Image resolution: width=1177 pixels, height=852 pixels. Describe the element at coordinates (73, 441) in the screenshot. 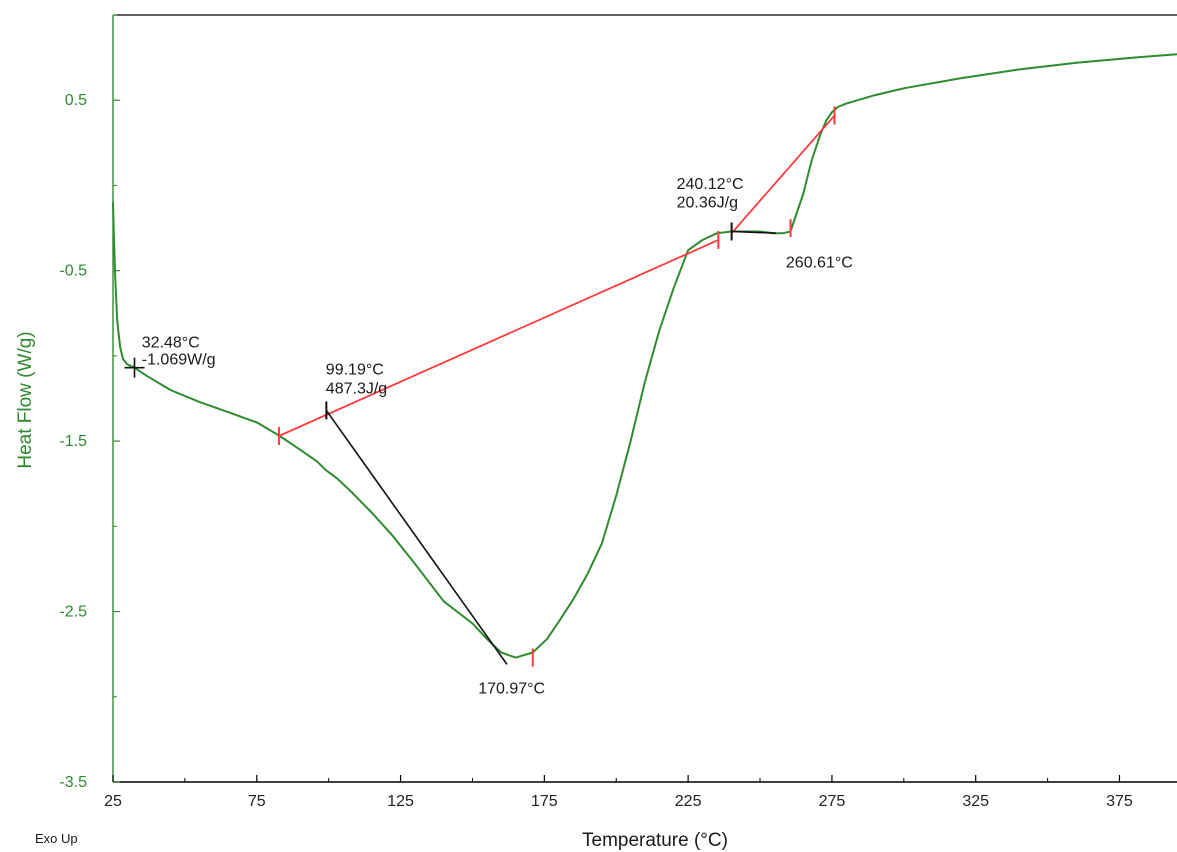

I see `y-tick-label: -1.5` at that location.